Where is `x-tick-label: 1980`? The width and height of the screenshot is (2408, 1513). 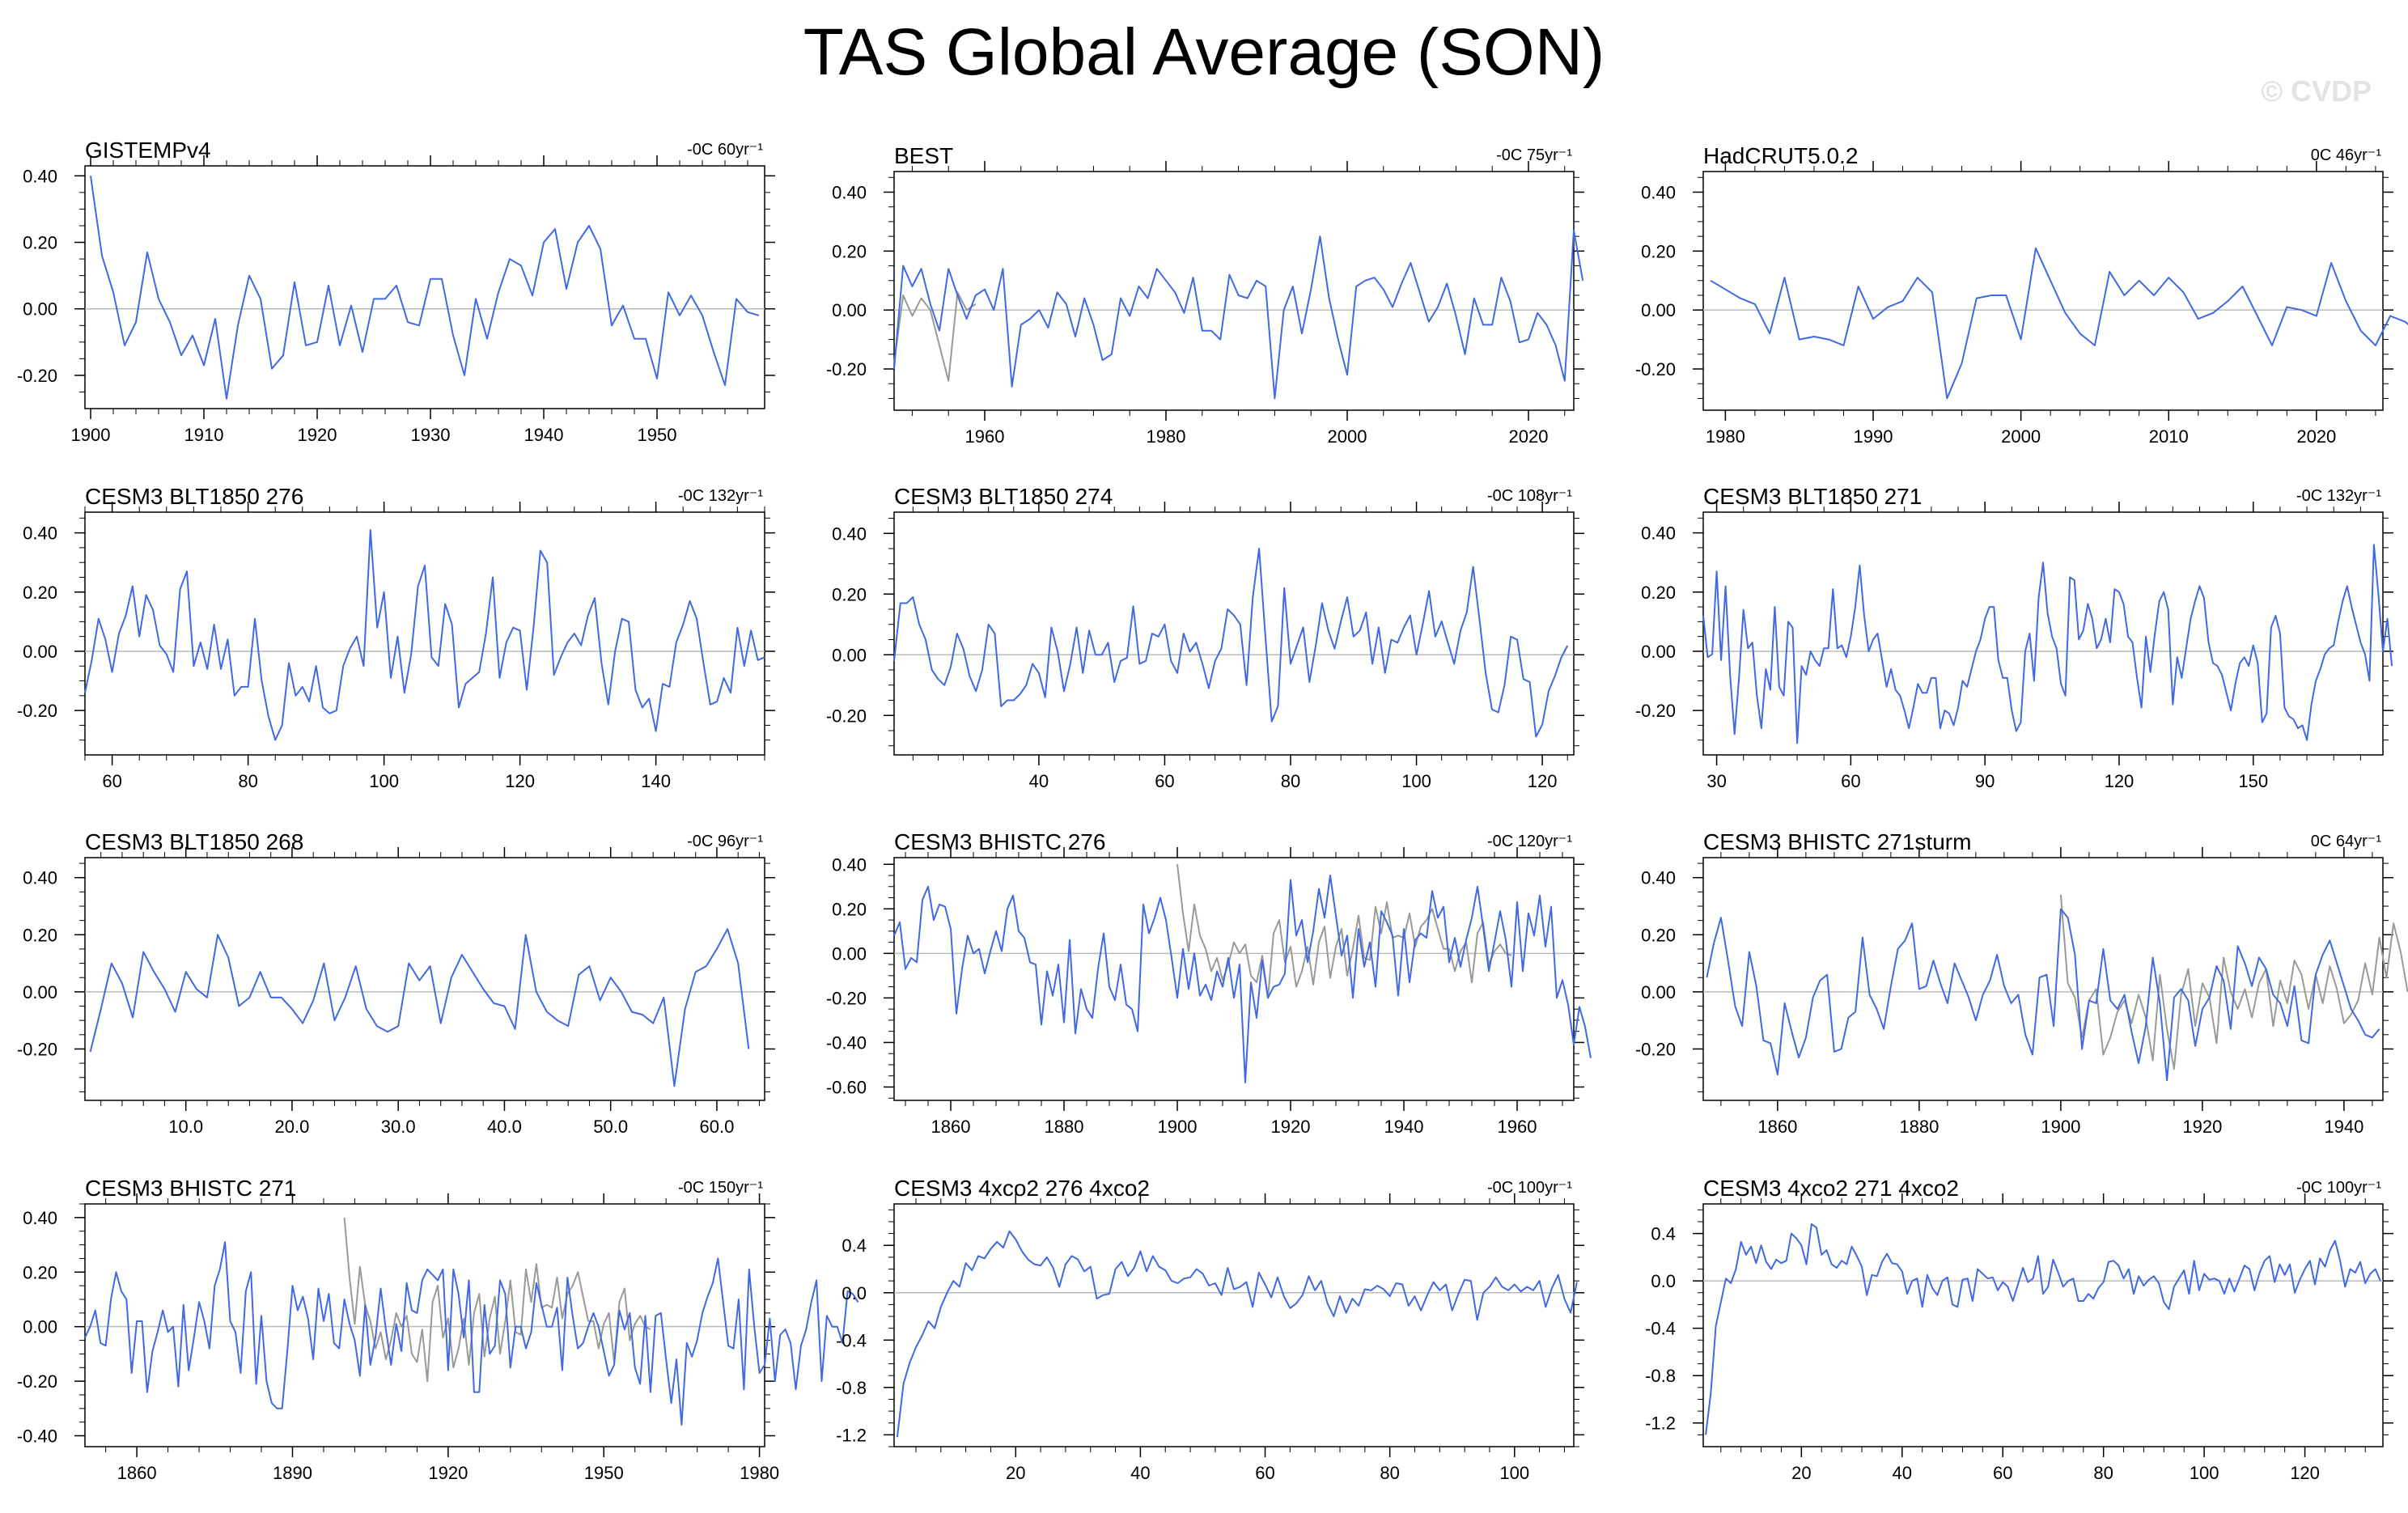 x-tick-label: 1980 is located at coordinates (1726, 436).